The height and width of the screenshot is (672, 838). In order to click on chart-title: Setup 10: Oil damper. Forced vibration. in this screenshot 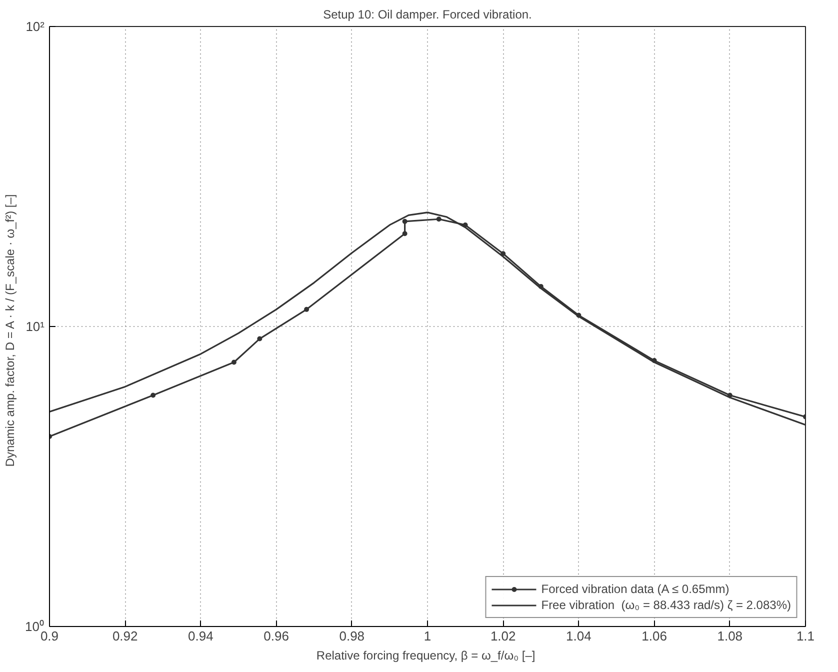, I will do `click(427, 15)`.